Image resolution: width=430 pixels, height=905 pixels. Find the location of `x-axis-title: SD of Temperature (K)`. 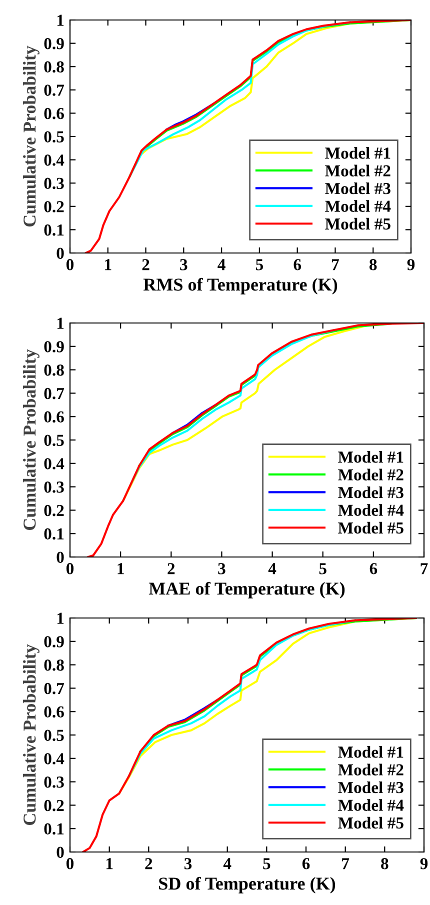

x-axis-title: SD of Temperature (K) is located at coordinates (247, 885).